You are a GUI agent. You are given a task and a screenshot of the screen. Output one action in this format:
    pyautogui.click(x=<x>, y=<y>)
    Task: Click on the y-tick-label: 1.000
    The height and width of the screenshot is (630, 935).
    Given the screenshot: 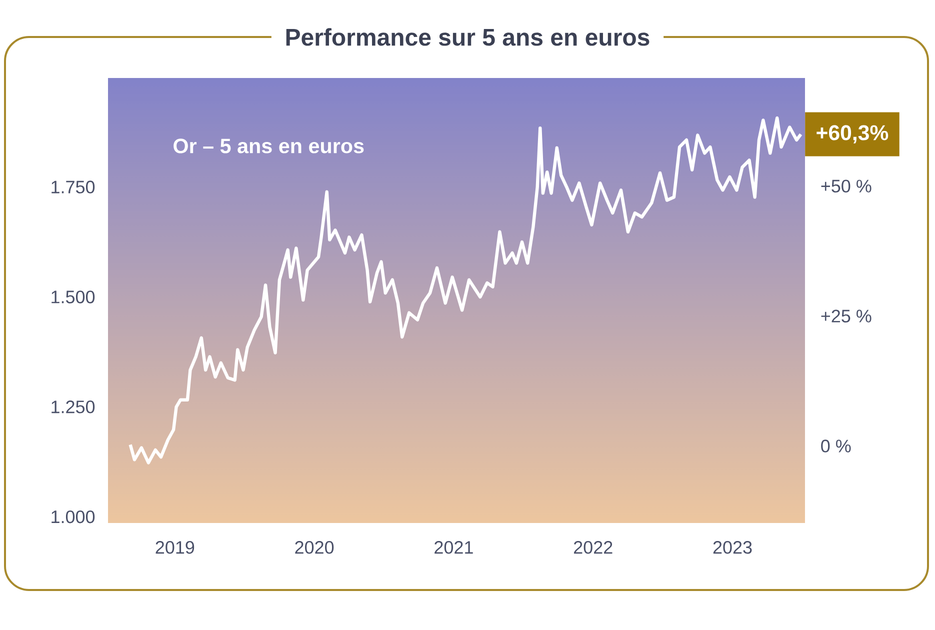 What is the action you would take?
    pyautogui.click(x=73, y=517)
    